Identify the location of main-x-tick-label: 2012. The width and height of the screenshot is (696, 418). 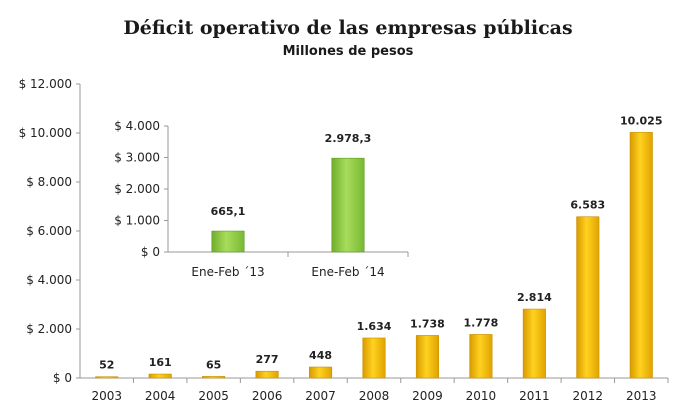
(588, 396).